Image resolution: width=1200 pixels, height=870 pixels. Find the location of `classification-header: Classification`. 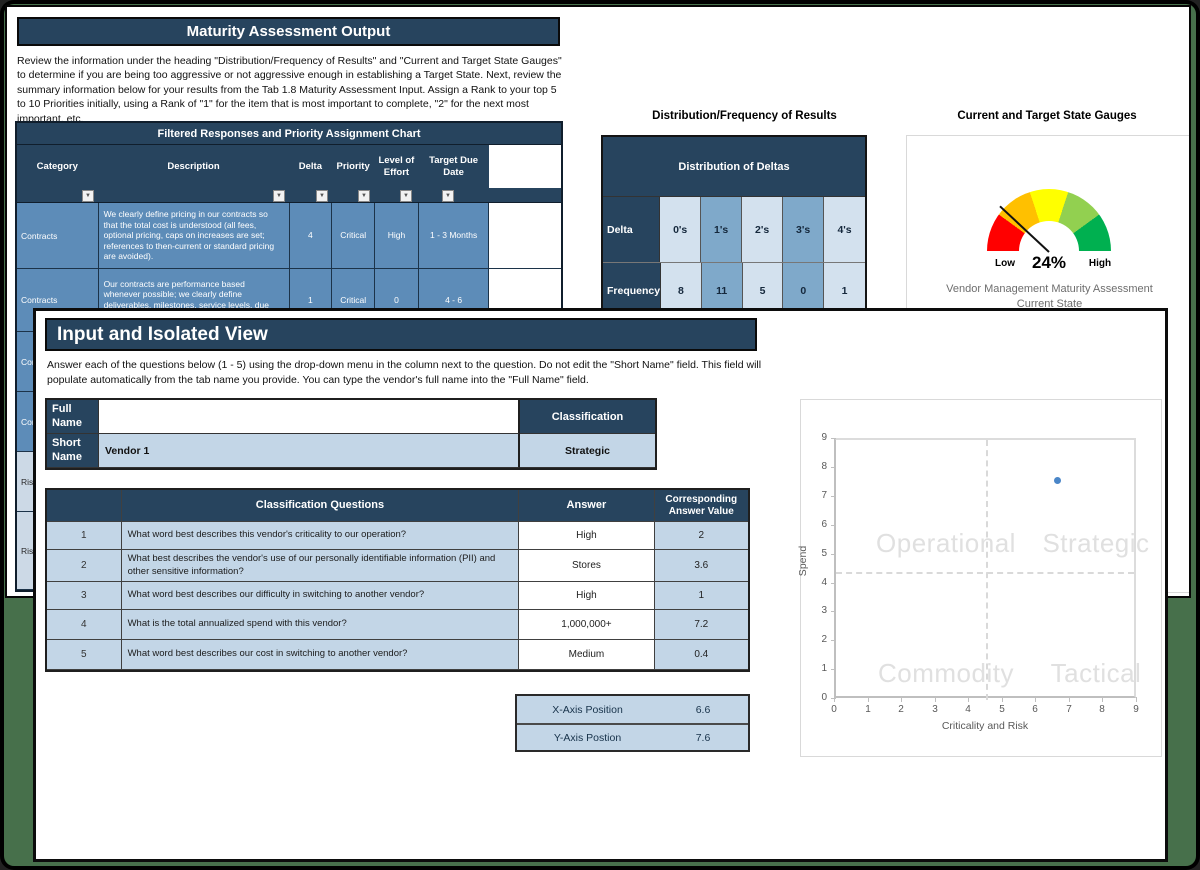

classification-header: Classification is located at coordinates (587, 417).